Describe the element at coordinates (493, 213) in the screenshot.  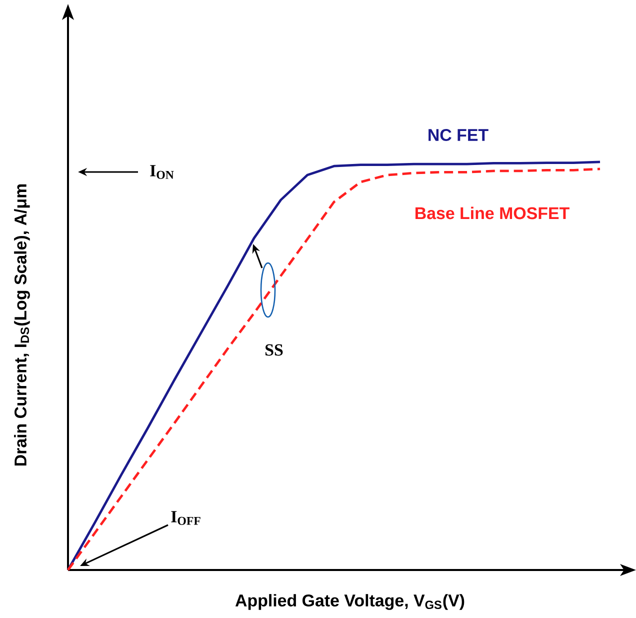
I see `series-label: Base Line MOSFET` at that location.